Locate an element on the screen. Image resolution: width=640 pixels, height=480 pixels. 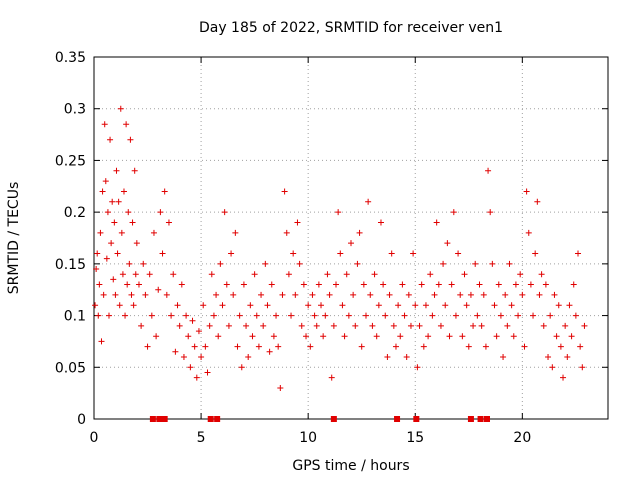
y-tick-label: 0.3 is located at coordinates (75, 110).